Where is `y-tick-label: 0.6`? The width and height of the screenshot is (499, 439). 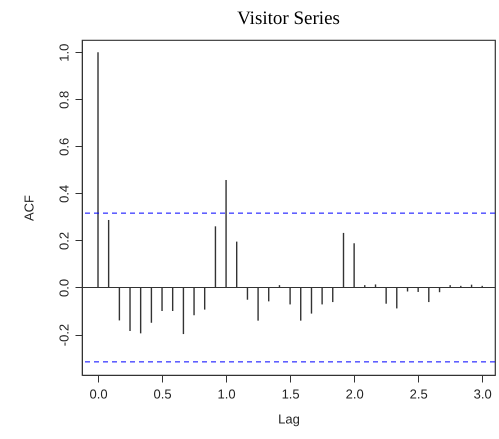
y-tick-label: 0.6 is located at coordinates (64, 147).